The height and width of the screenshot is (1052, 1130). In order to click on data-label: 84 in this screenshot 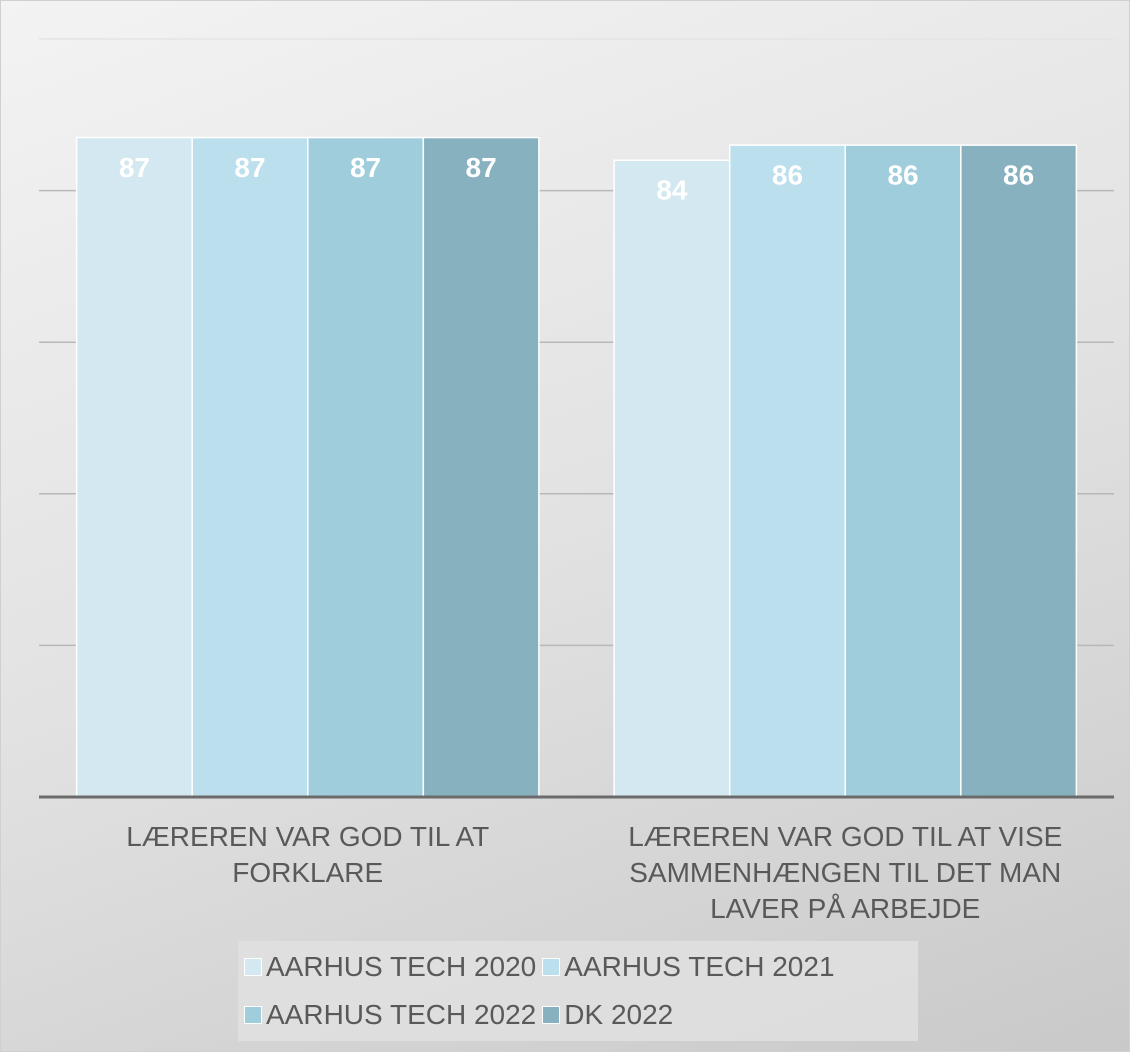, I will do `click(672, 190)`.